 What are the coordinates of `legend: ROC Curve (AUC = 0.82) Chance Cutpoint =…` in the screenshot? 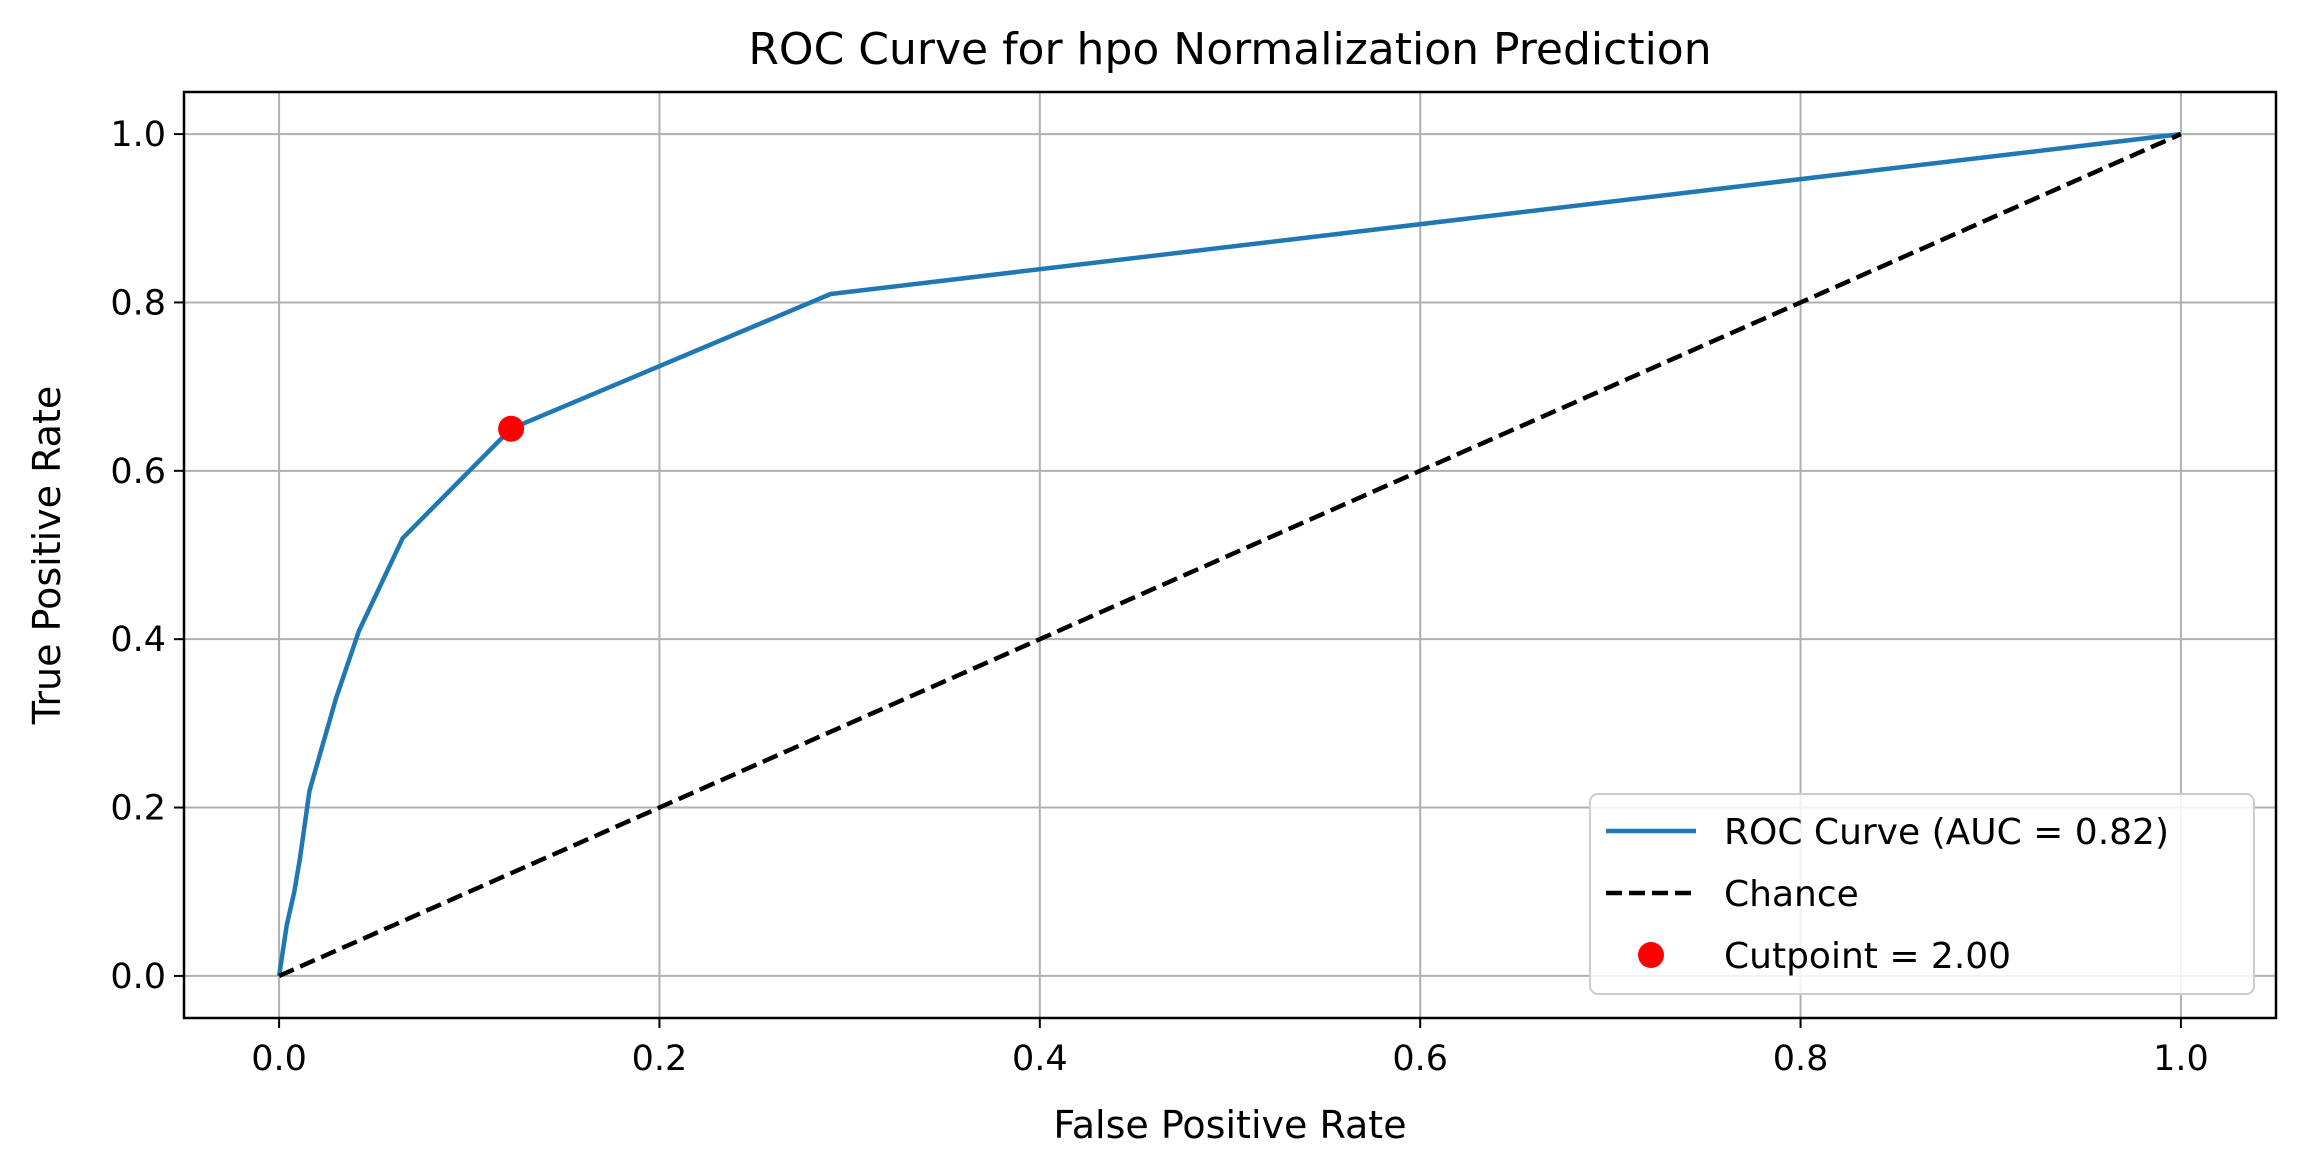 It's located at (1922, 894).